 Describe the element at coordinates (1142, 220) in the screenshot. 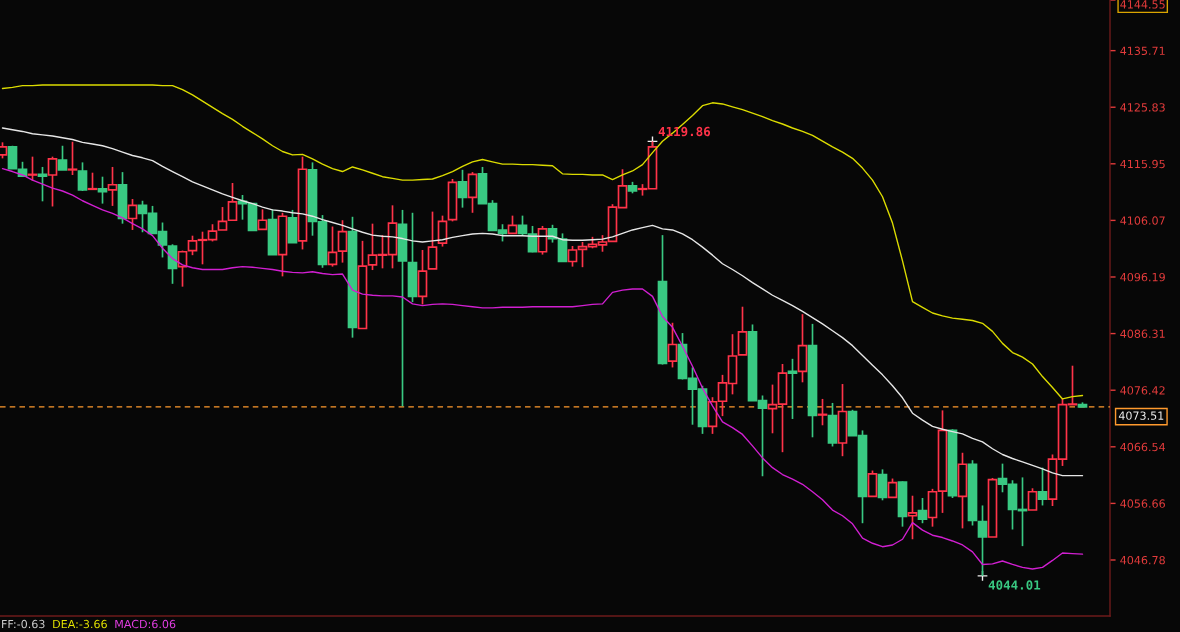

I see `y-tick-label: 4106.07` at that location.